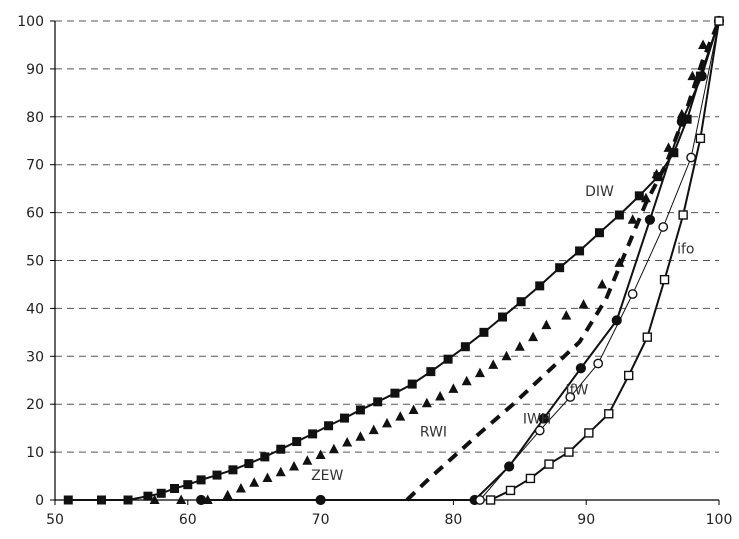  What do you see at coordinates (35, 309) in the screenshot?
I see `y-tick-label-40: 40` at bounding box center [35, 309].